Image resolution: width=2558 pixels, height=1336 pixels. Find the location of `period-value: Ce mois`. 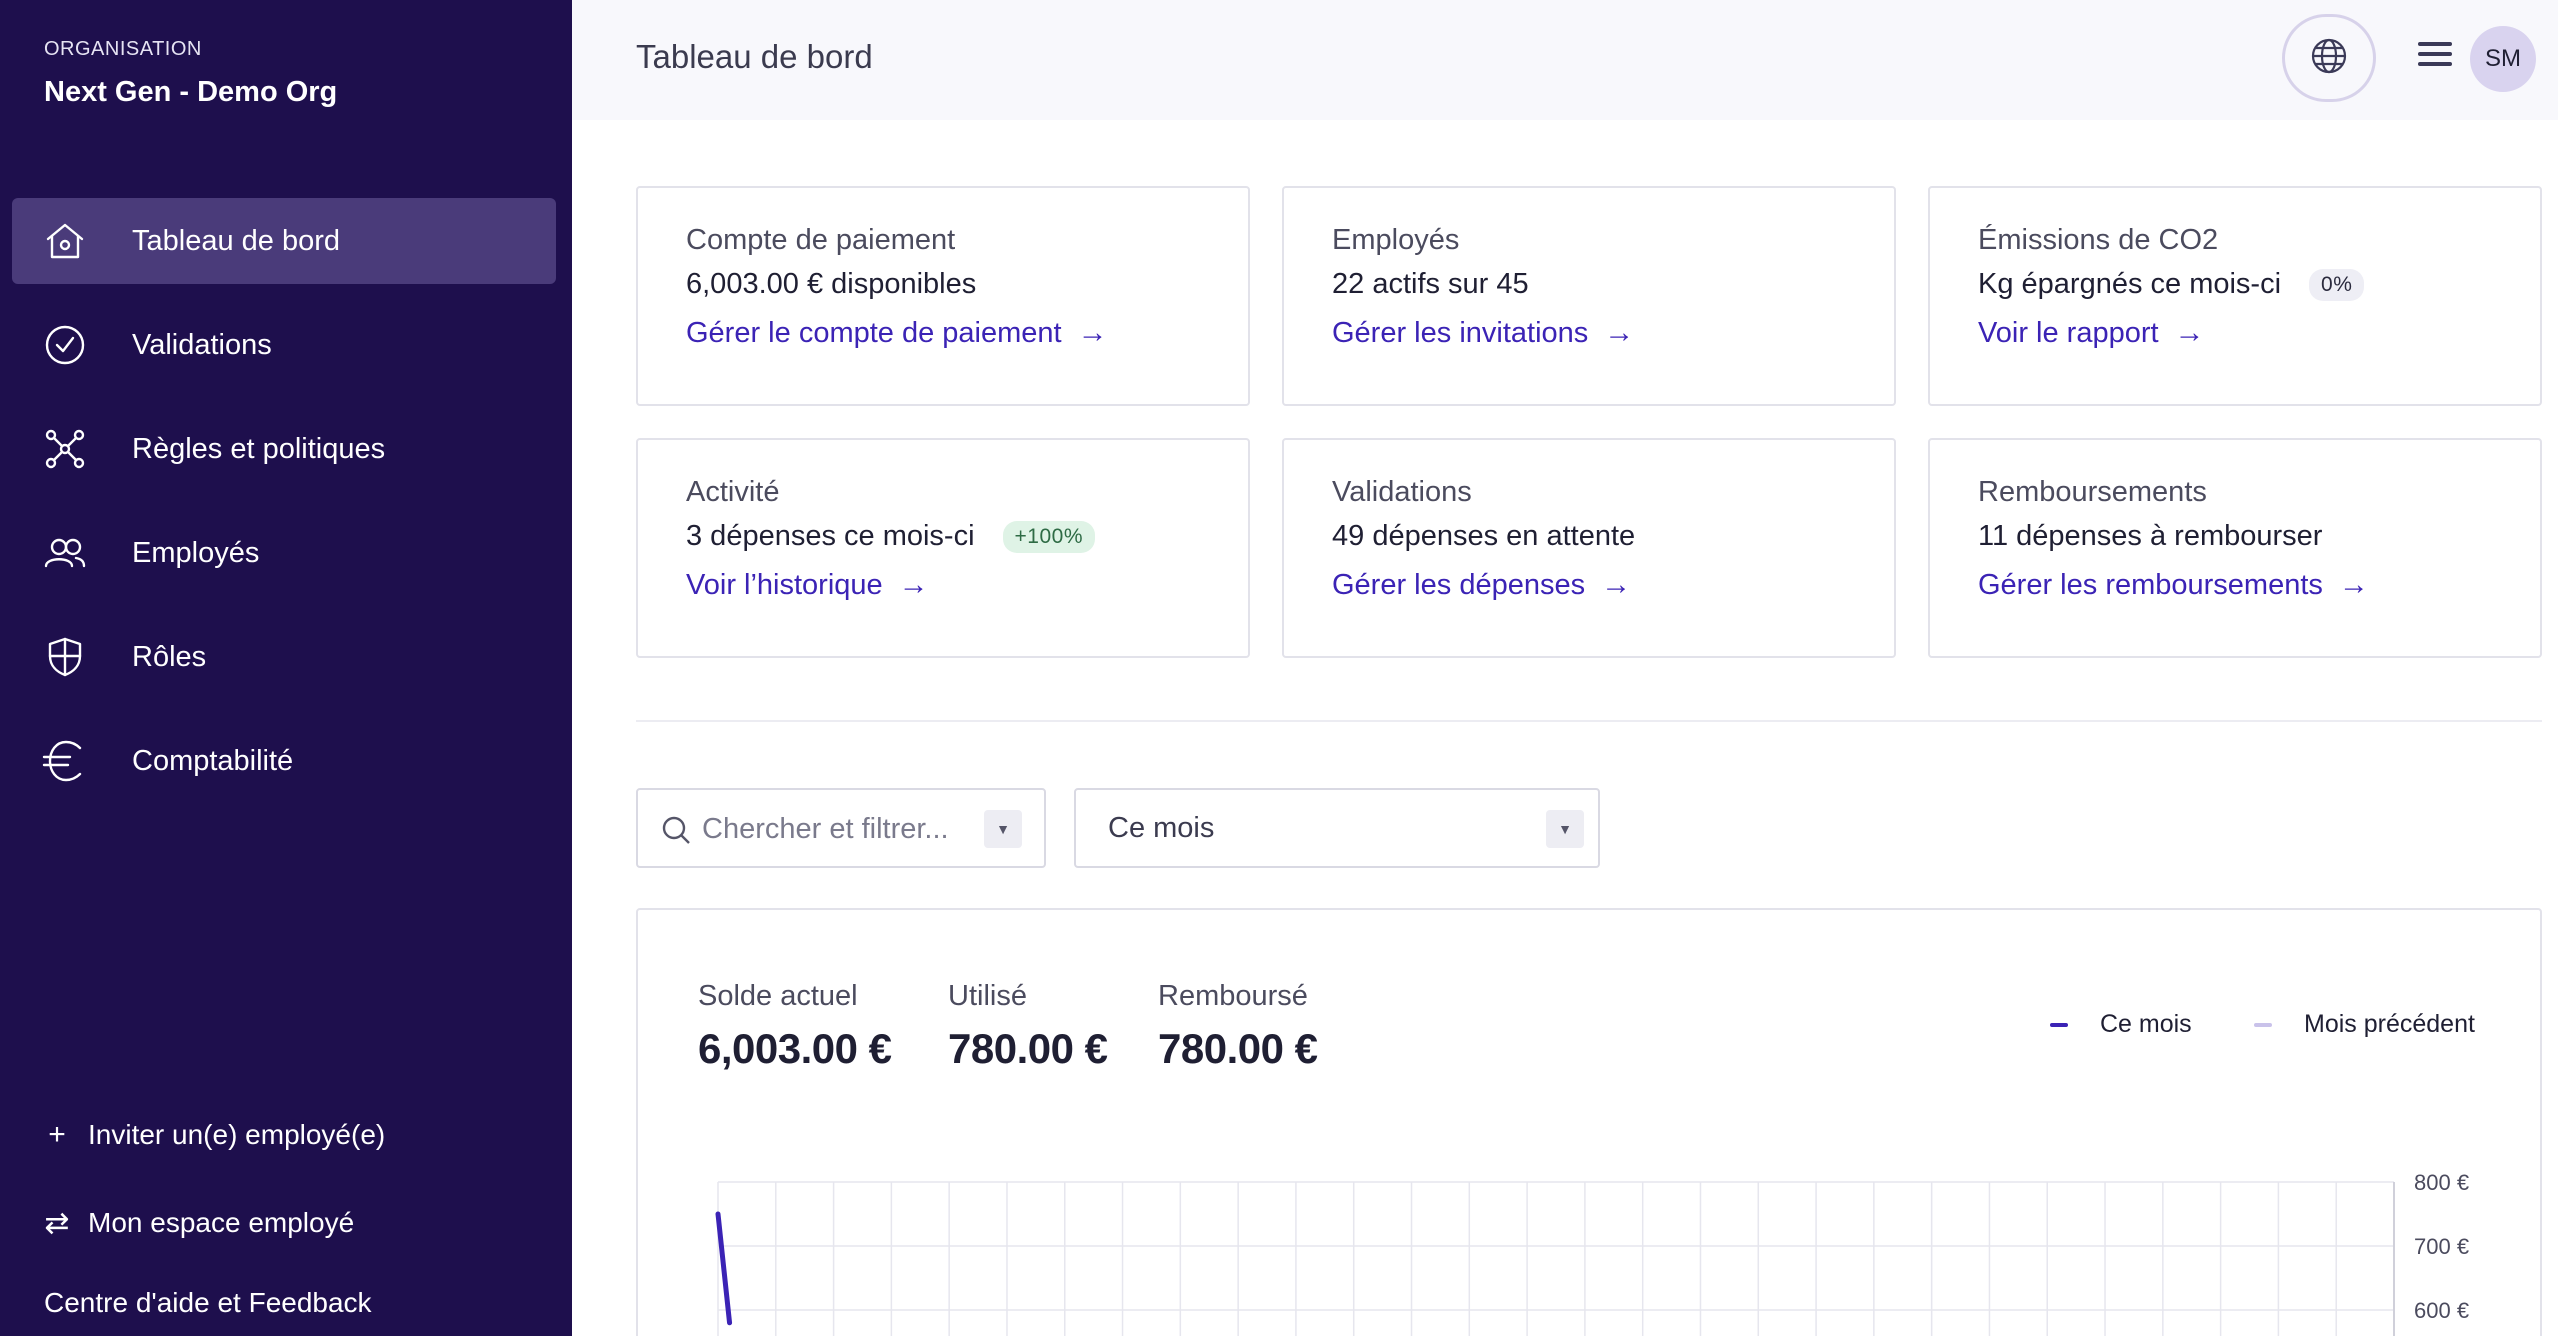

period-value: Ce mois is located at coordinates (1161, 828).